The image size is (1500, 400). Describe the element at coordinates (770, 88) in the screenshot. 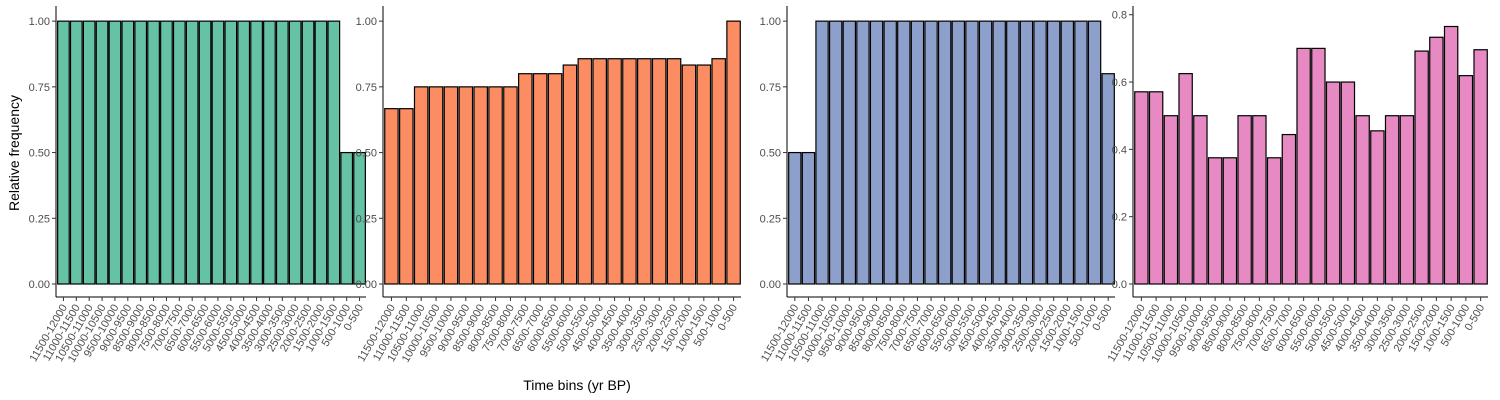

I see `y-tick-label: 0.75` at that location.